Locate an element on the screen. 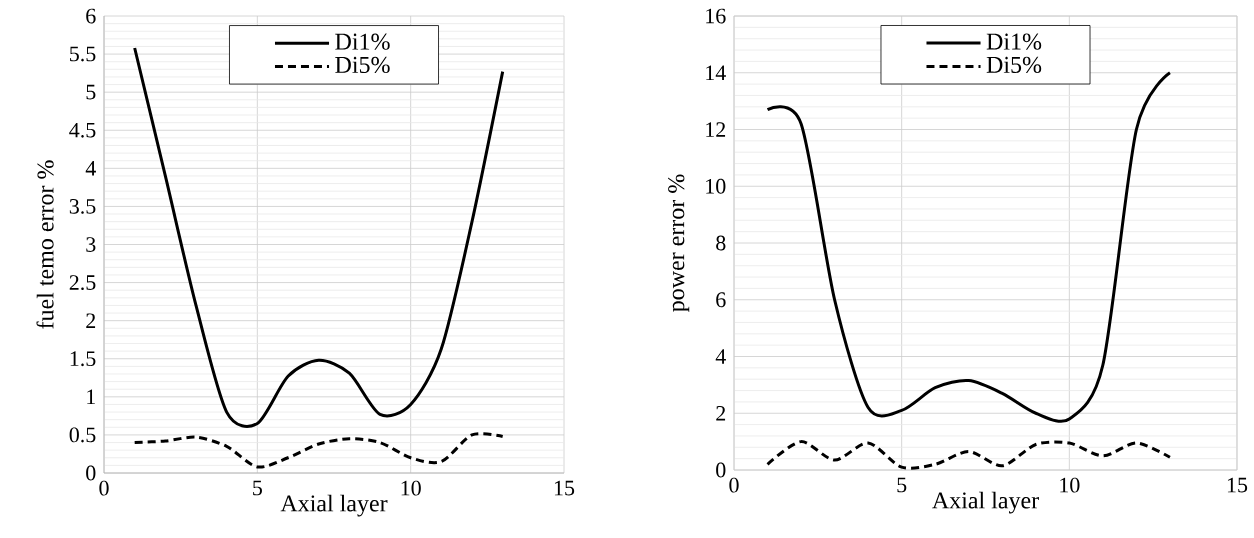 Image resolution: width=1254 pixels, height=538 pixels. y-tick-label: 14 is located at coordinates (716, 73).